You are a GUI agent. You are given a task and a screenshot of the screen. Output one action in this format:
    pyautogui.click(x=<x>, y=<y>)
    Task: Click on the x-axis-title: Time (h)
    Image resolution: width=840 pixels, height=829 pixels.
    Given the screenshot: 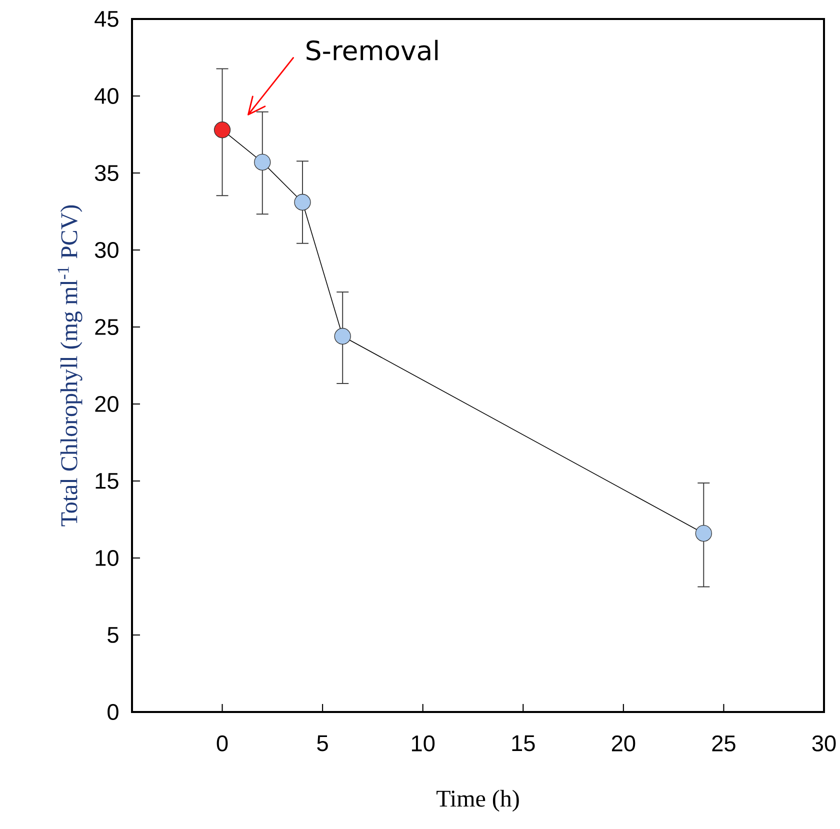 What is the action you would take?
    pyautogui.click(x=477, y=801)
    